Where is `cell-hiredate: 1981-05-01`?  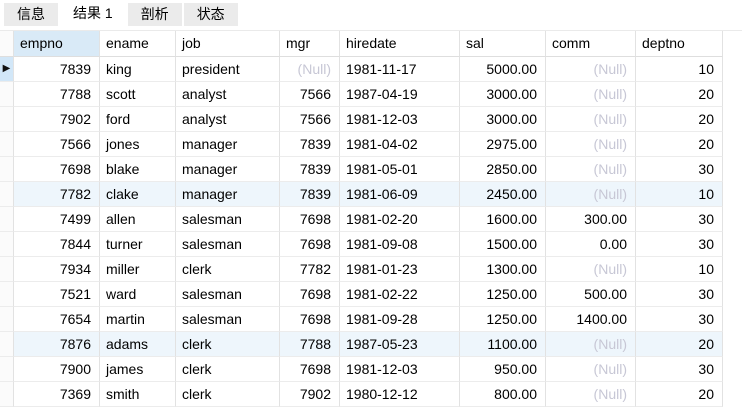
cell-hiredate: 1981-05-01 is located at coordinates (400, 169).